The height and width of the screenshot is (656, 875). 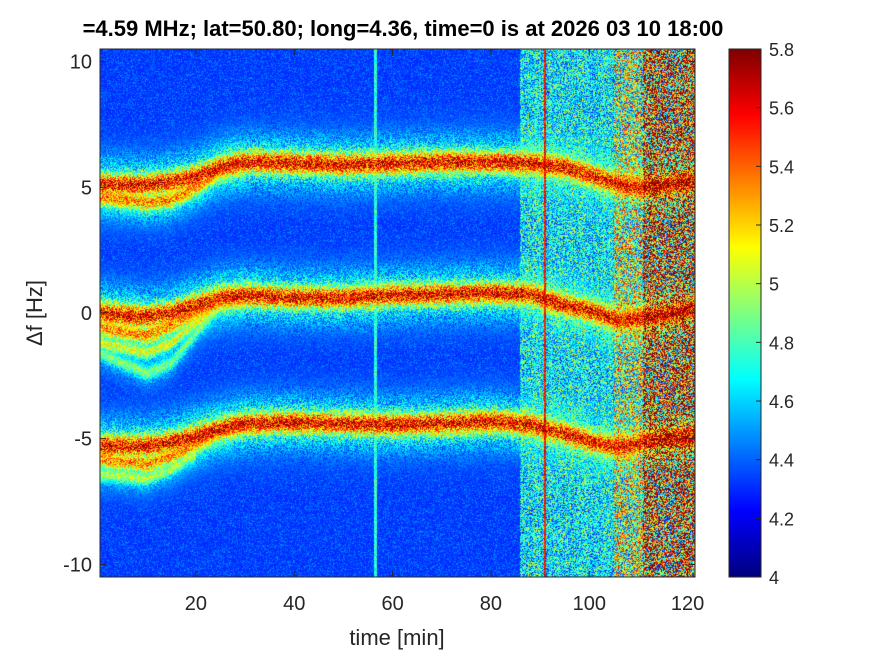 What do you see at coordinates (86, 188) in the screenshot?
I see `y-tick-label: 5` at bounding box center [86, 188].